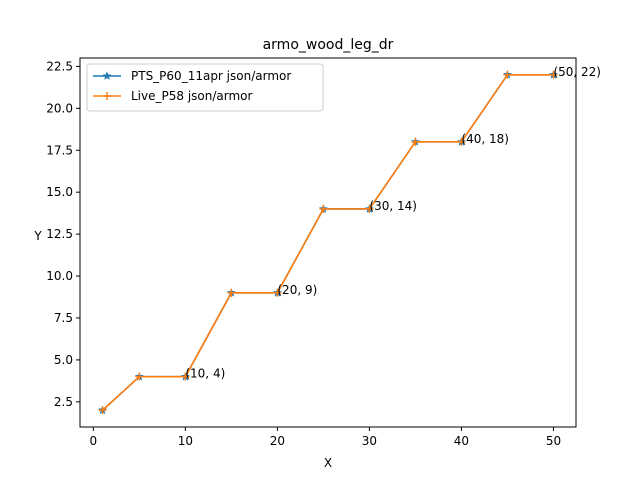 The width and height of the screenshot is (640, 480). I want to click on x-tick-label: 30, so click(369, 441).